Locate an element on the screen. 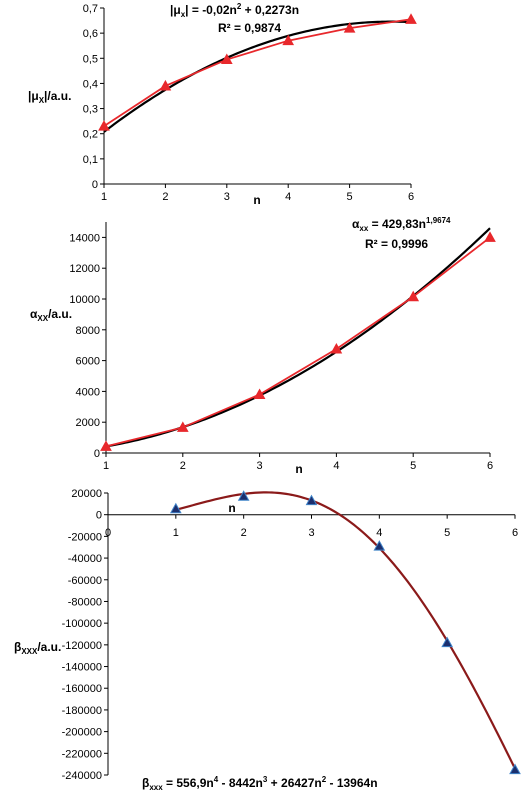 Image resolution: width=522 pixels, height=793 pixels. y-axis-label: |μX|/a.u. is located at coordinates (49, 97).